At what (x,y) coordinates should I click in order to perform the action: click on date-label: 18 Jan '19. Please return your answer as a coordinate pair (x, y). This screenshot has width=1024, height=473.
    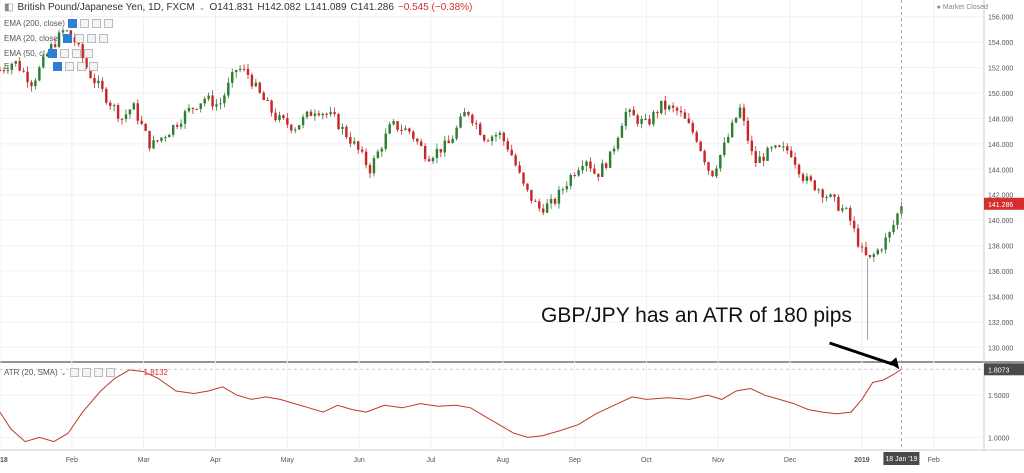
    Looking at the image, I should click on (901, 459).